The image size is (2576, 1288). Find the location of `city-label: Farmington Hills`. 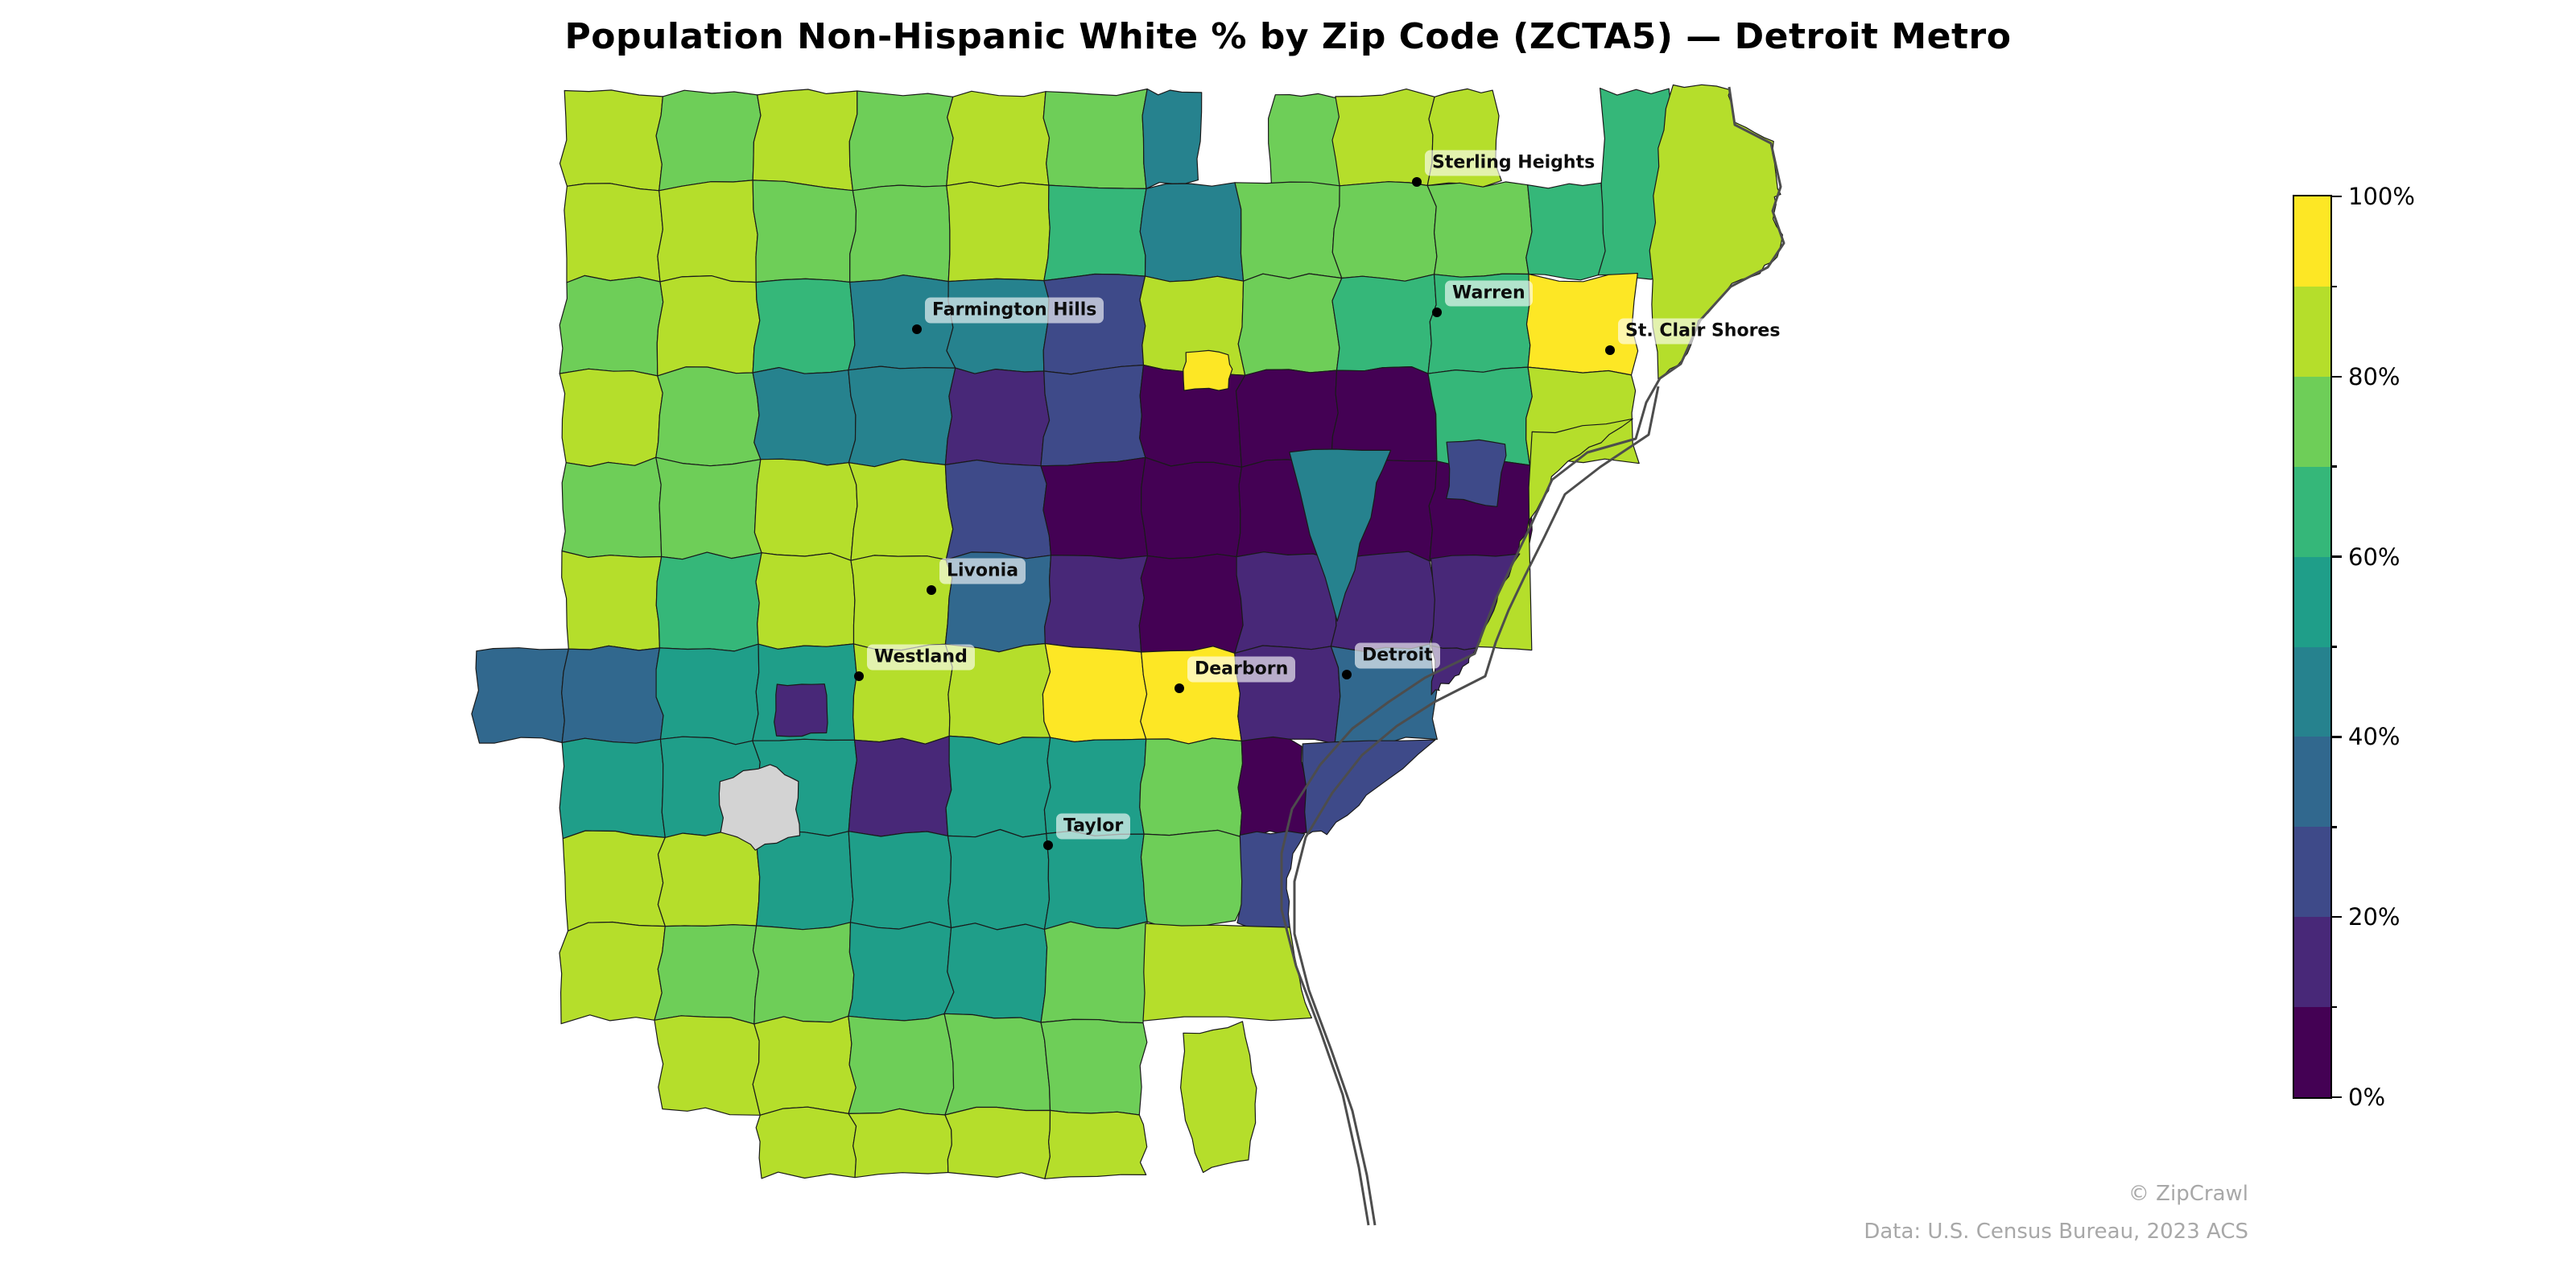

city-label: Farmington Hills is located at coordinates (1014, 310).